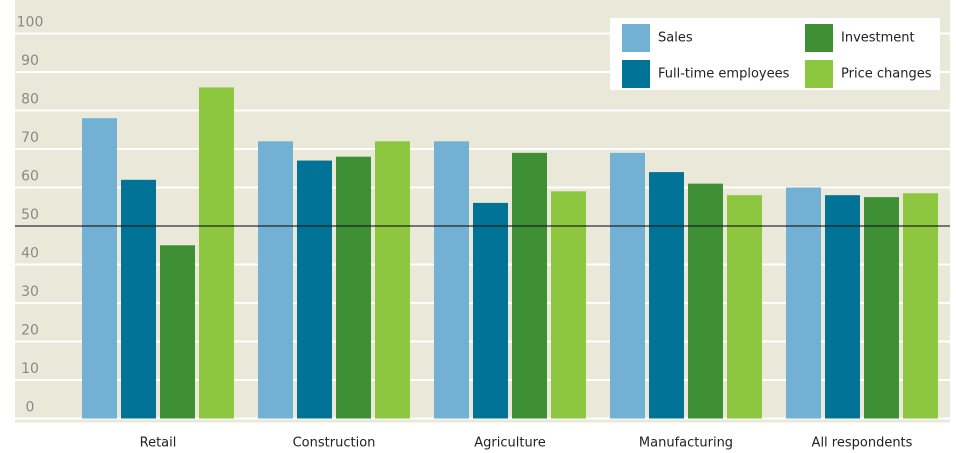  What do you see at coordinates (510, 443) in the screenshot?
I see `x-tick-label: Agriculture` at bounding box center [510, 443].